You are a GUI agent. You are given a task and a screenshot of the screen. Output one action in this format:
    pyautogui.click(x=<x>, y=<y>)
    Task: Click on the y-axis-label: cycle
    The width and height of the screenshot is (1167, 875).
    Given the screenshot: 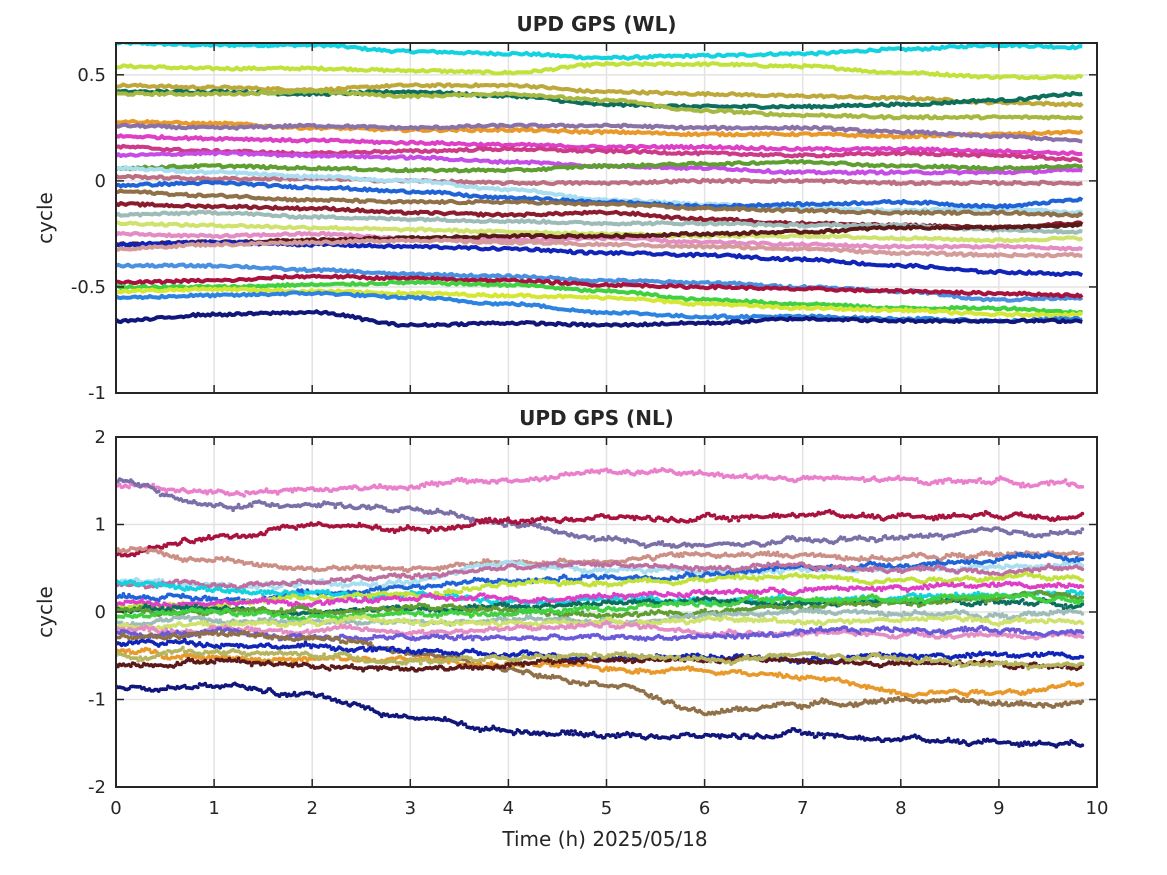 What is the action you would take?
    pyautogui.click(x=45, y=218)
    